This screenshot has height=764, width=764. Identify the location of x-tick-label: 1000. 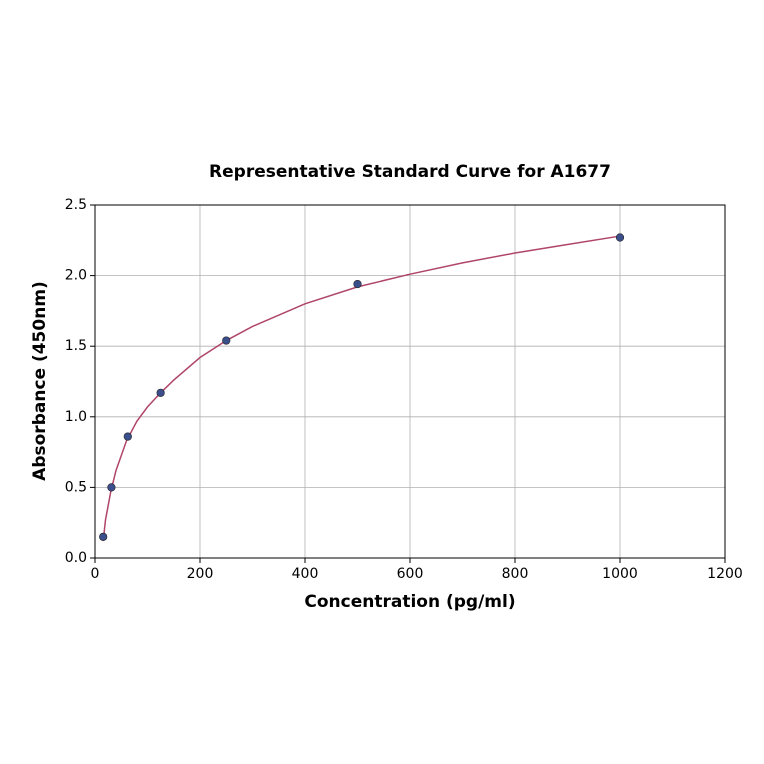
(620, 574).